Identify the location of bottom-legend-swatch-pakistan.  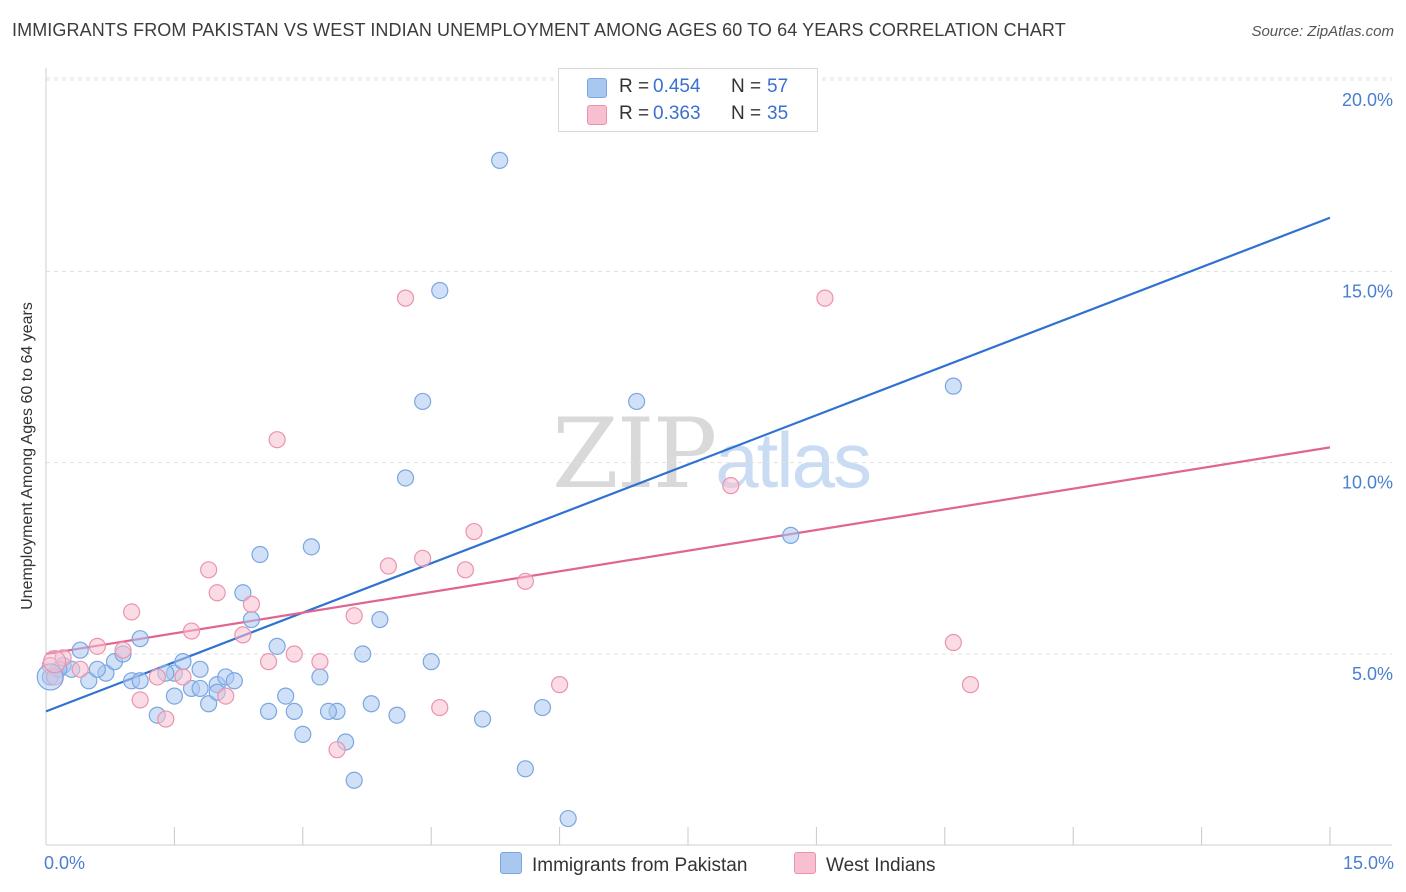
(511, 863).